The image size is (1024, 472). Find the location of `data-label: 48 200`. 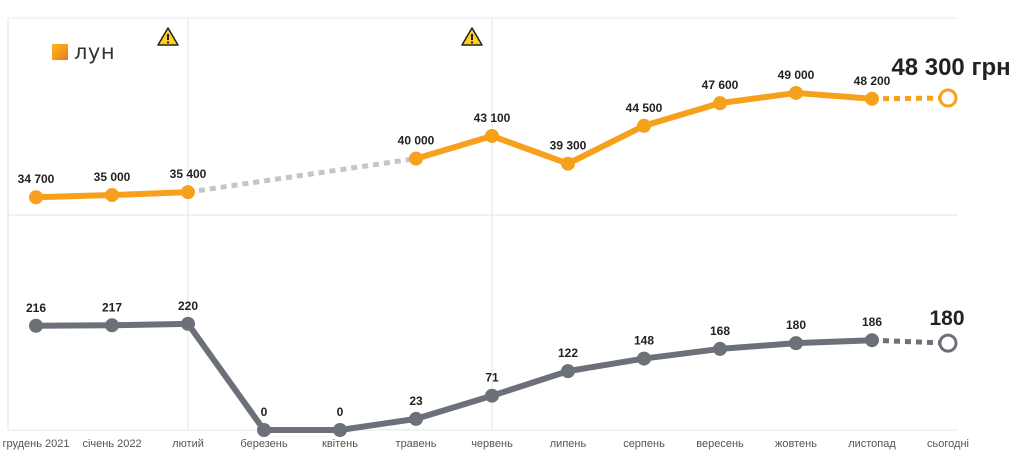

data-label: 48 200 is located at coordinates (872, 81).